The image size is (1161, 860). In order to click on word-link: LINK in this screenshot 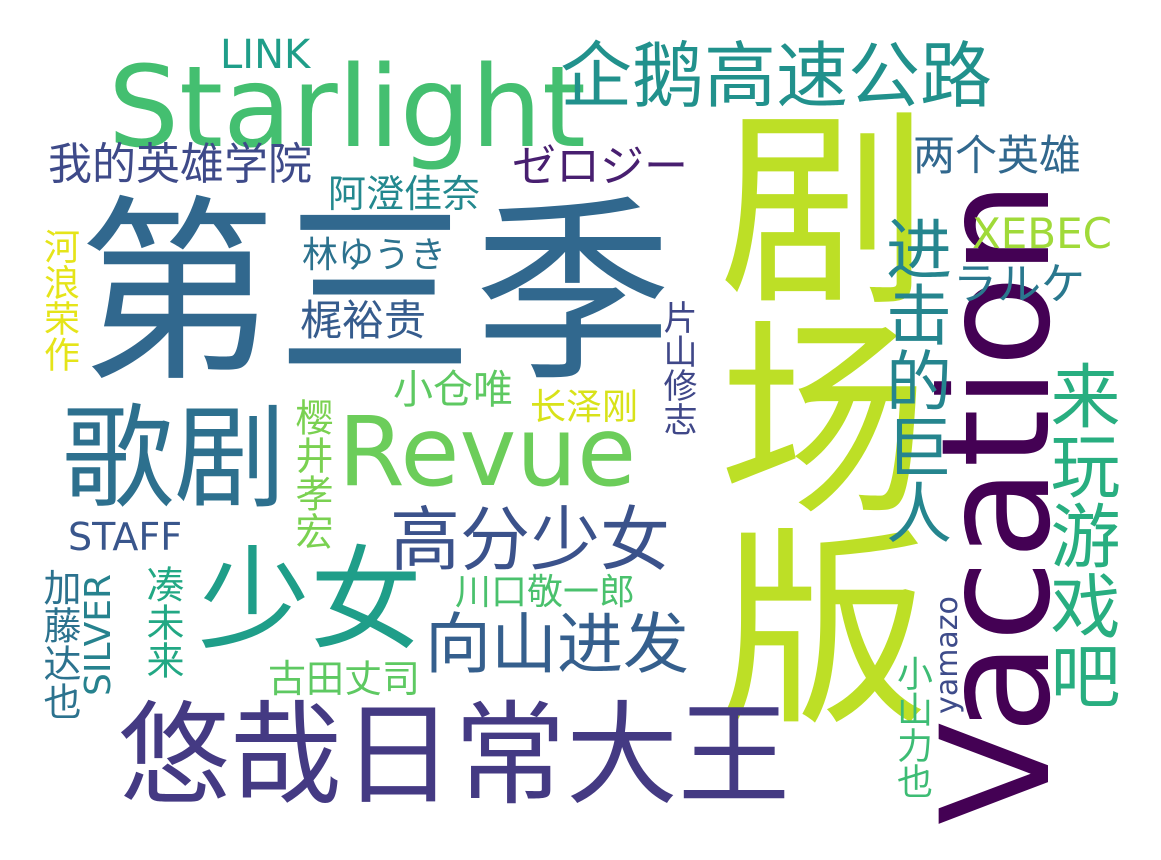, I will do `click(265, 55)`.